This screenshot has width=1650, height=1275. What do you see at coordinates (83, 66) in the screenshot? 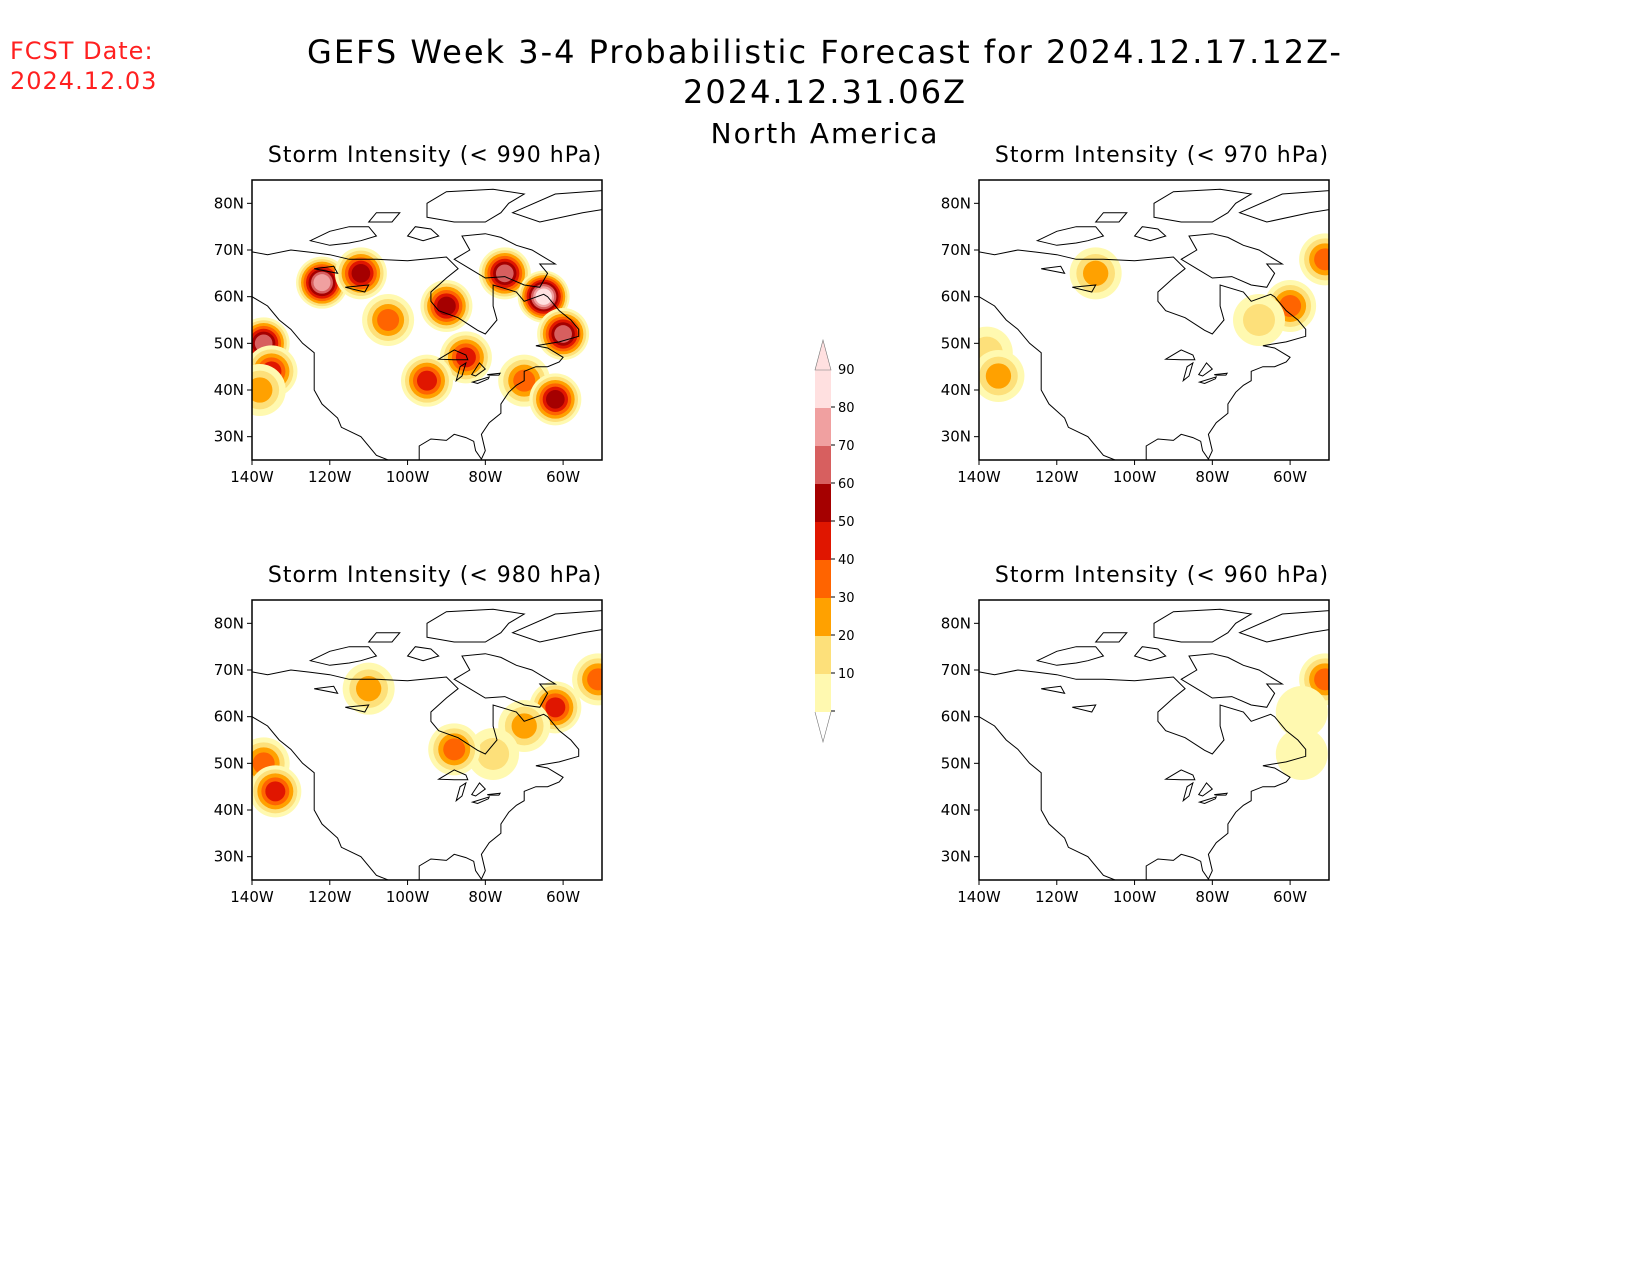
I see `fcst-date: FCST Date: 2024.12.03` at bounding box center [83, 66].